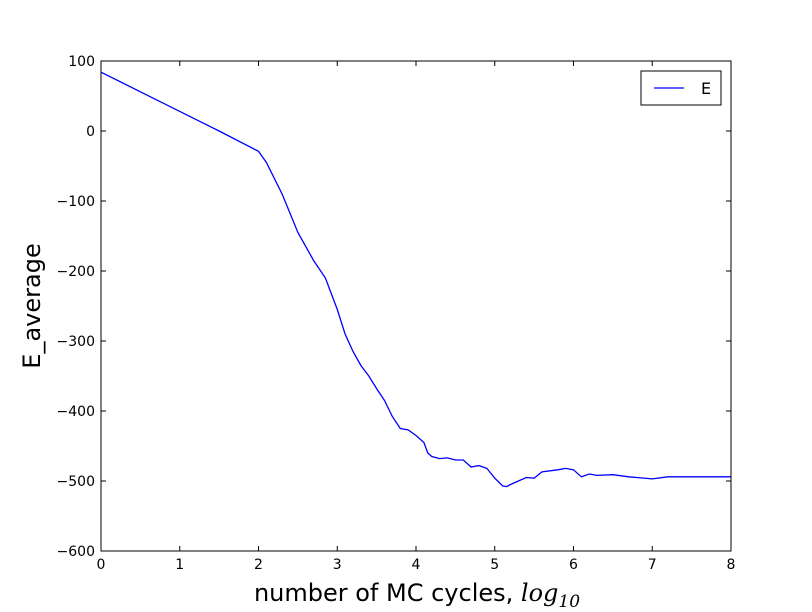 Image resolution: width=812 pixels, height=612 pixels. I want to click on x-axis-title-text: number of MC cycles,, so click(387, 593).